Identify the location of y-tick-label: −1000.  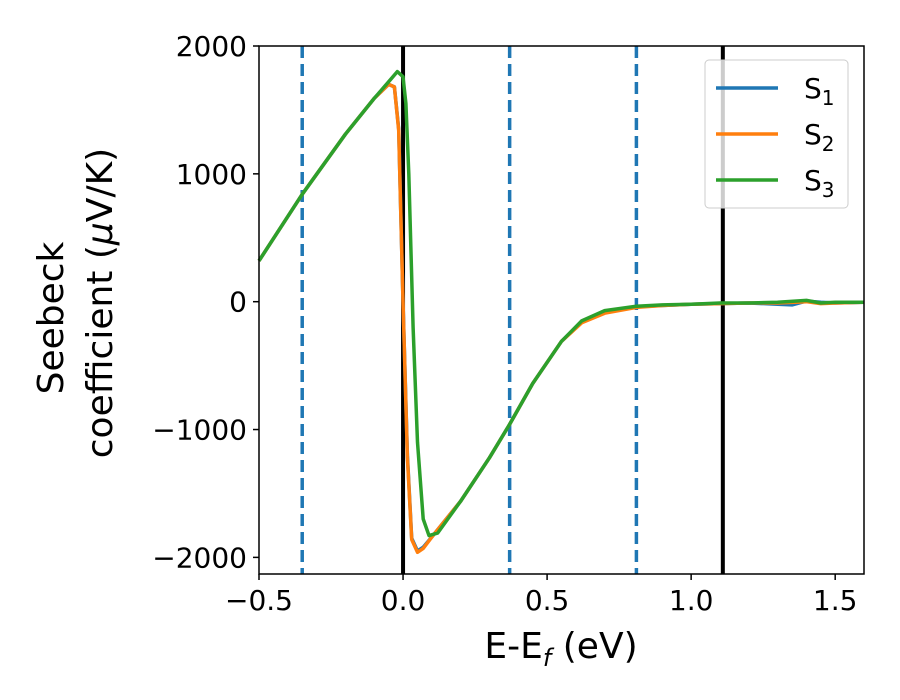
(199, 430).